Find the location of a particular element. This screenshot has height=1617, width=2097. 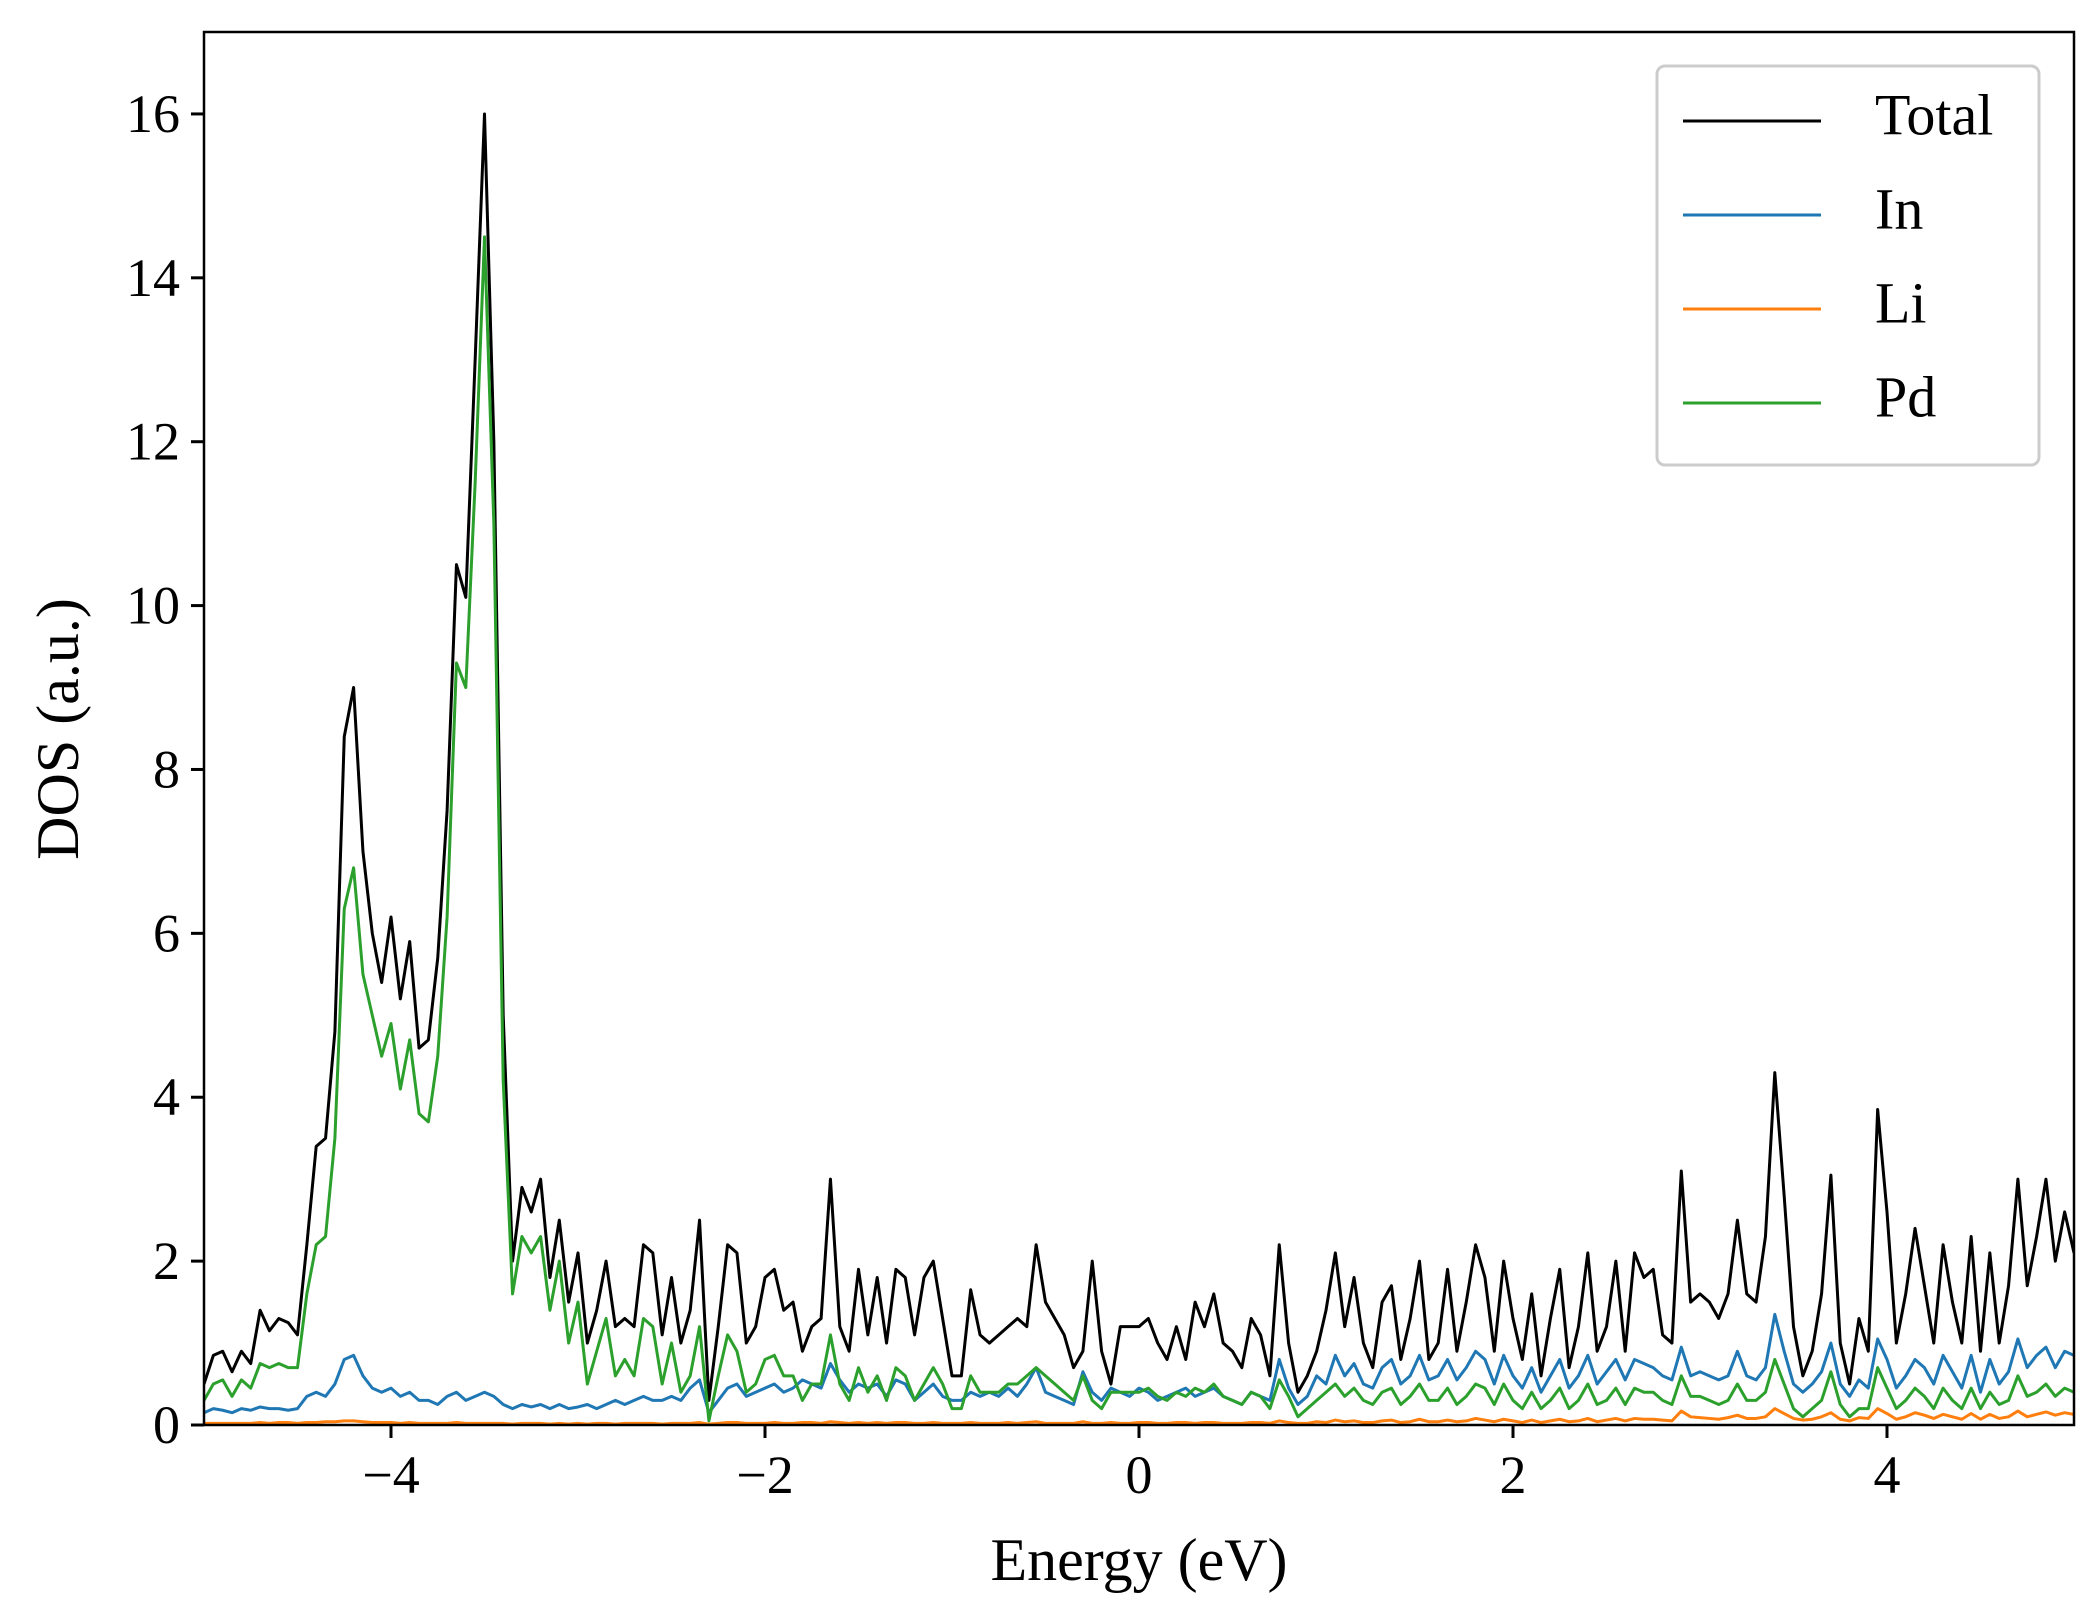

y-tick-label: 16 is located at coordinates (153, 114).